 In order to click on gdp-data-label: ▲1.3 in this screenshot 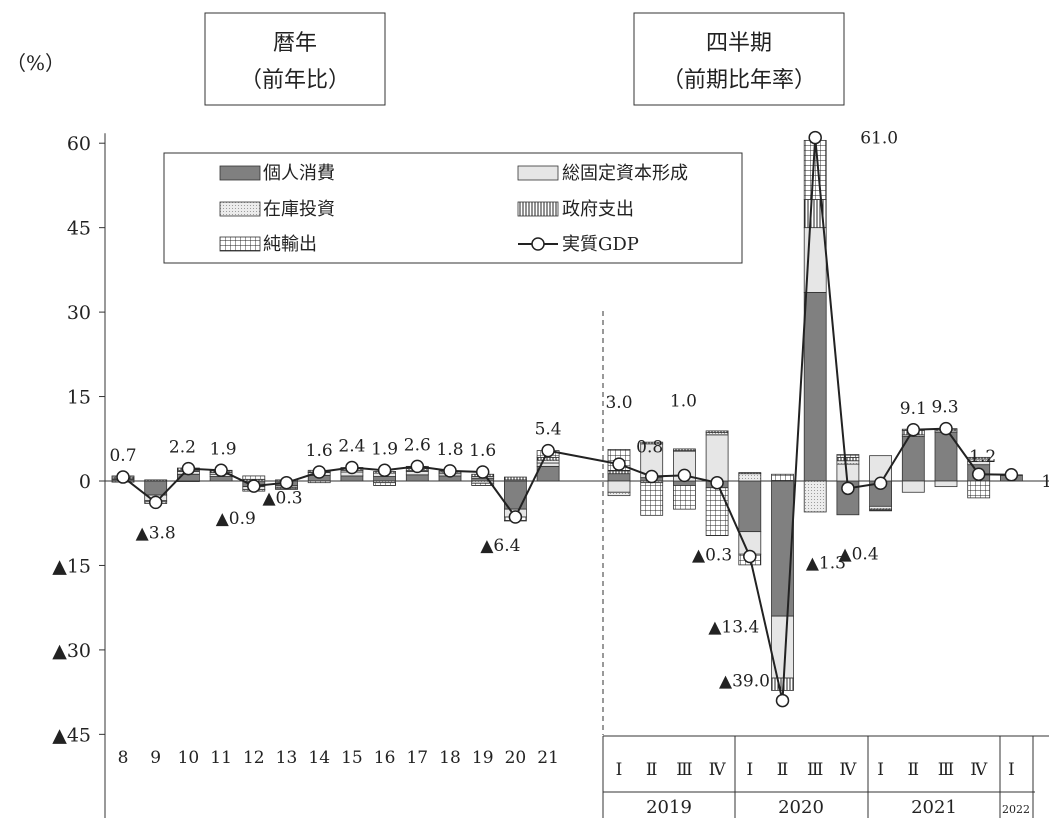, I will do `click(826, 563)`.